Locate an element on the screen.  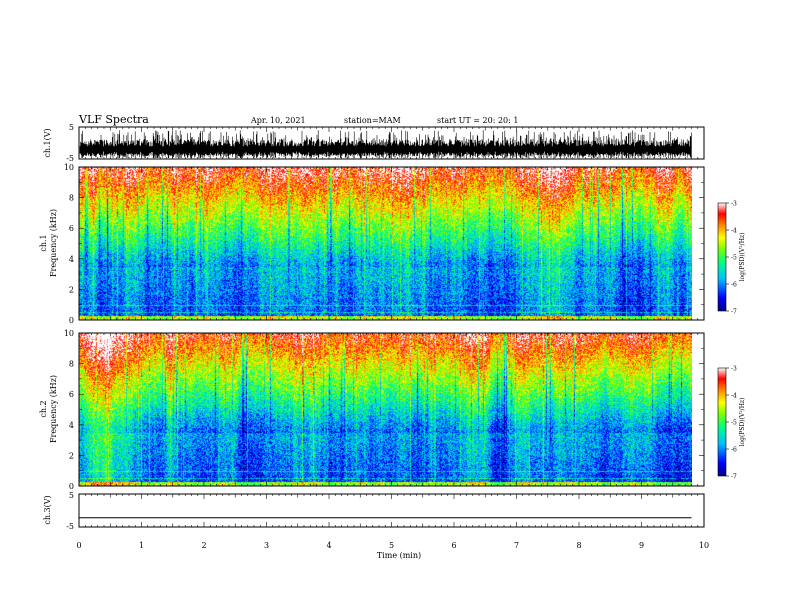
colorbar-ch2-ticks: -3 -4 -5 -6 -7 is located at coordinates (731, 423).